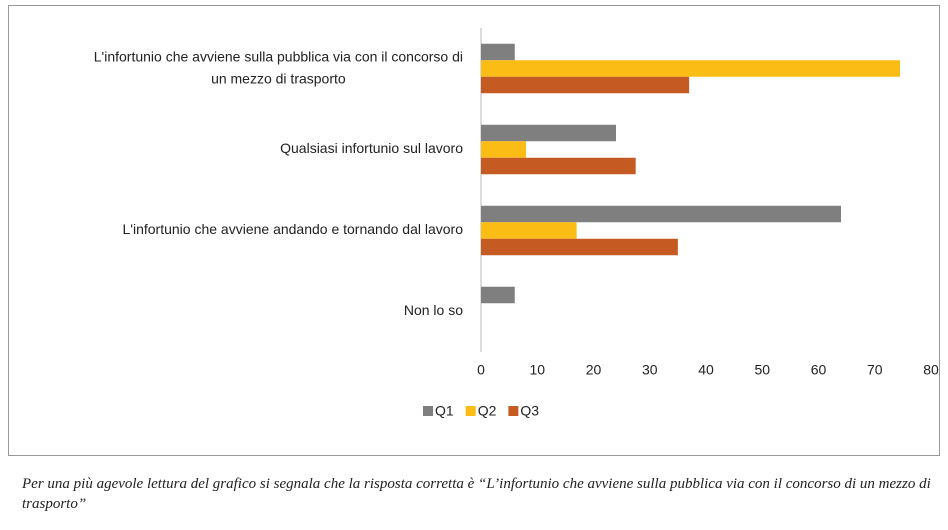  What do you see at coordinates (706, 370) in the screenshot?
I see `x-tick-label: 40` at bounding box center [706, 370].